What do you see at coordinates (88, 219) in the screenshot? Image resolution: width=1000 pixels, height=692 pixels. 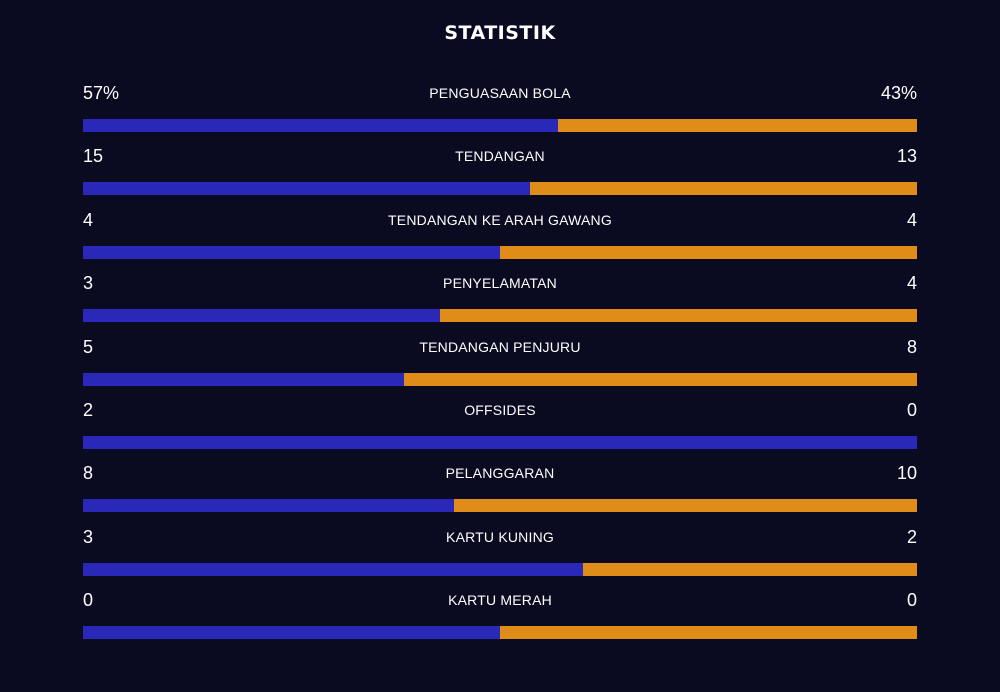 I see `home-value: 4` at bounding box center [88, 219].